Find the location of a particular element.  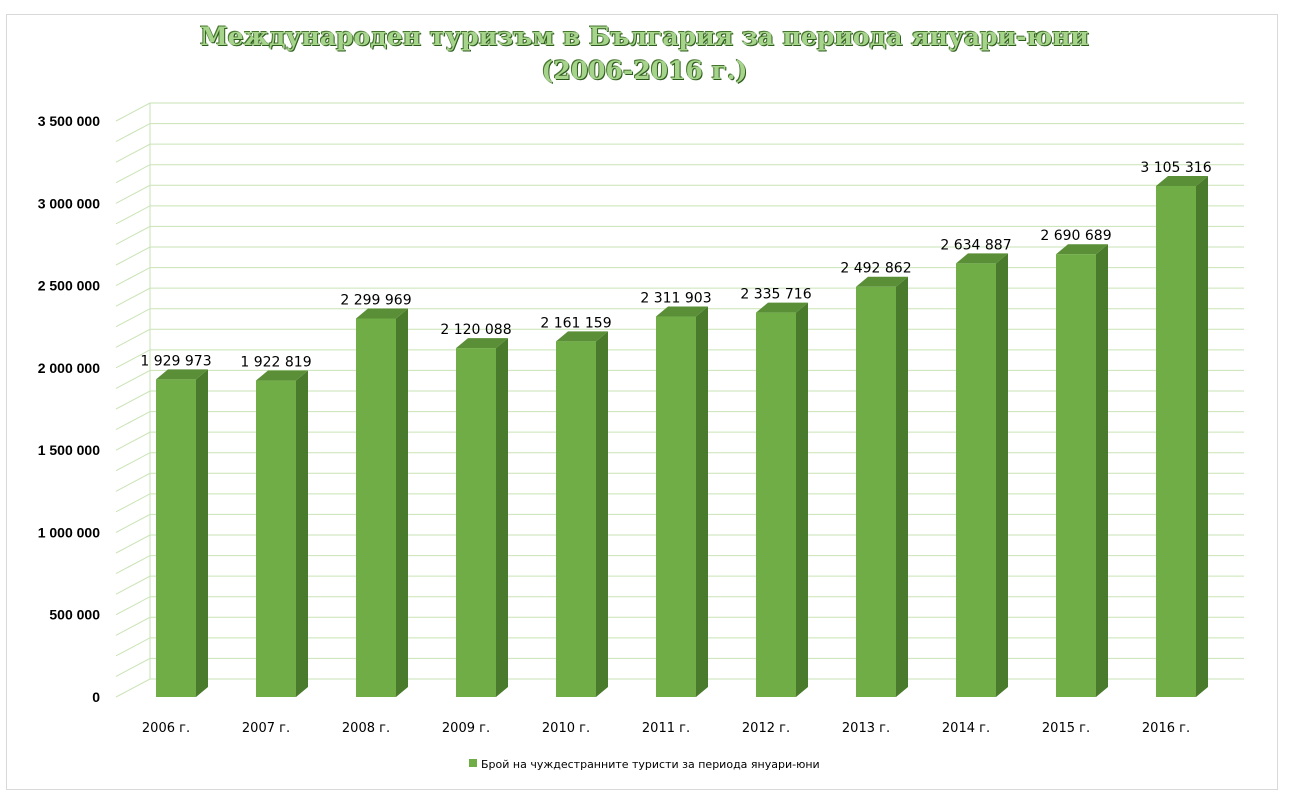

x-tick-label: 2016 г. is located at coordinates (1166, 728).